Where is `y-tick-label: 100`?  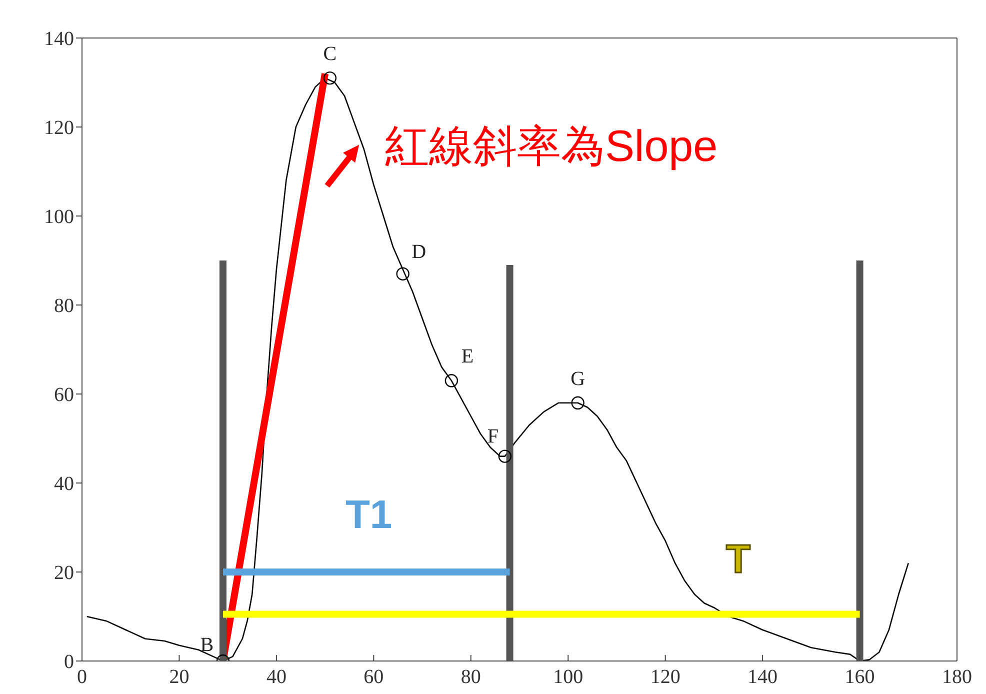
y-tick-label: 100 is located at coordinates (59, 217).